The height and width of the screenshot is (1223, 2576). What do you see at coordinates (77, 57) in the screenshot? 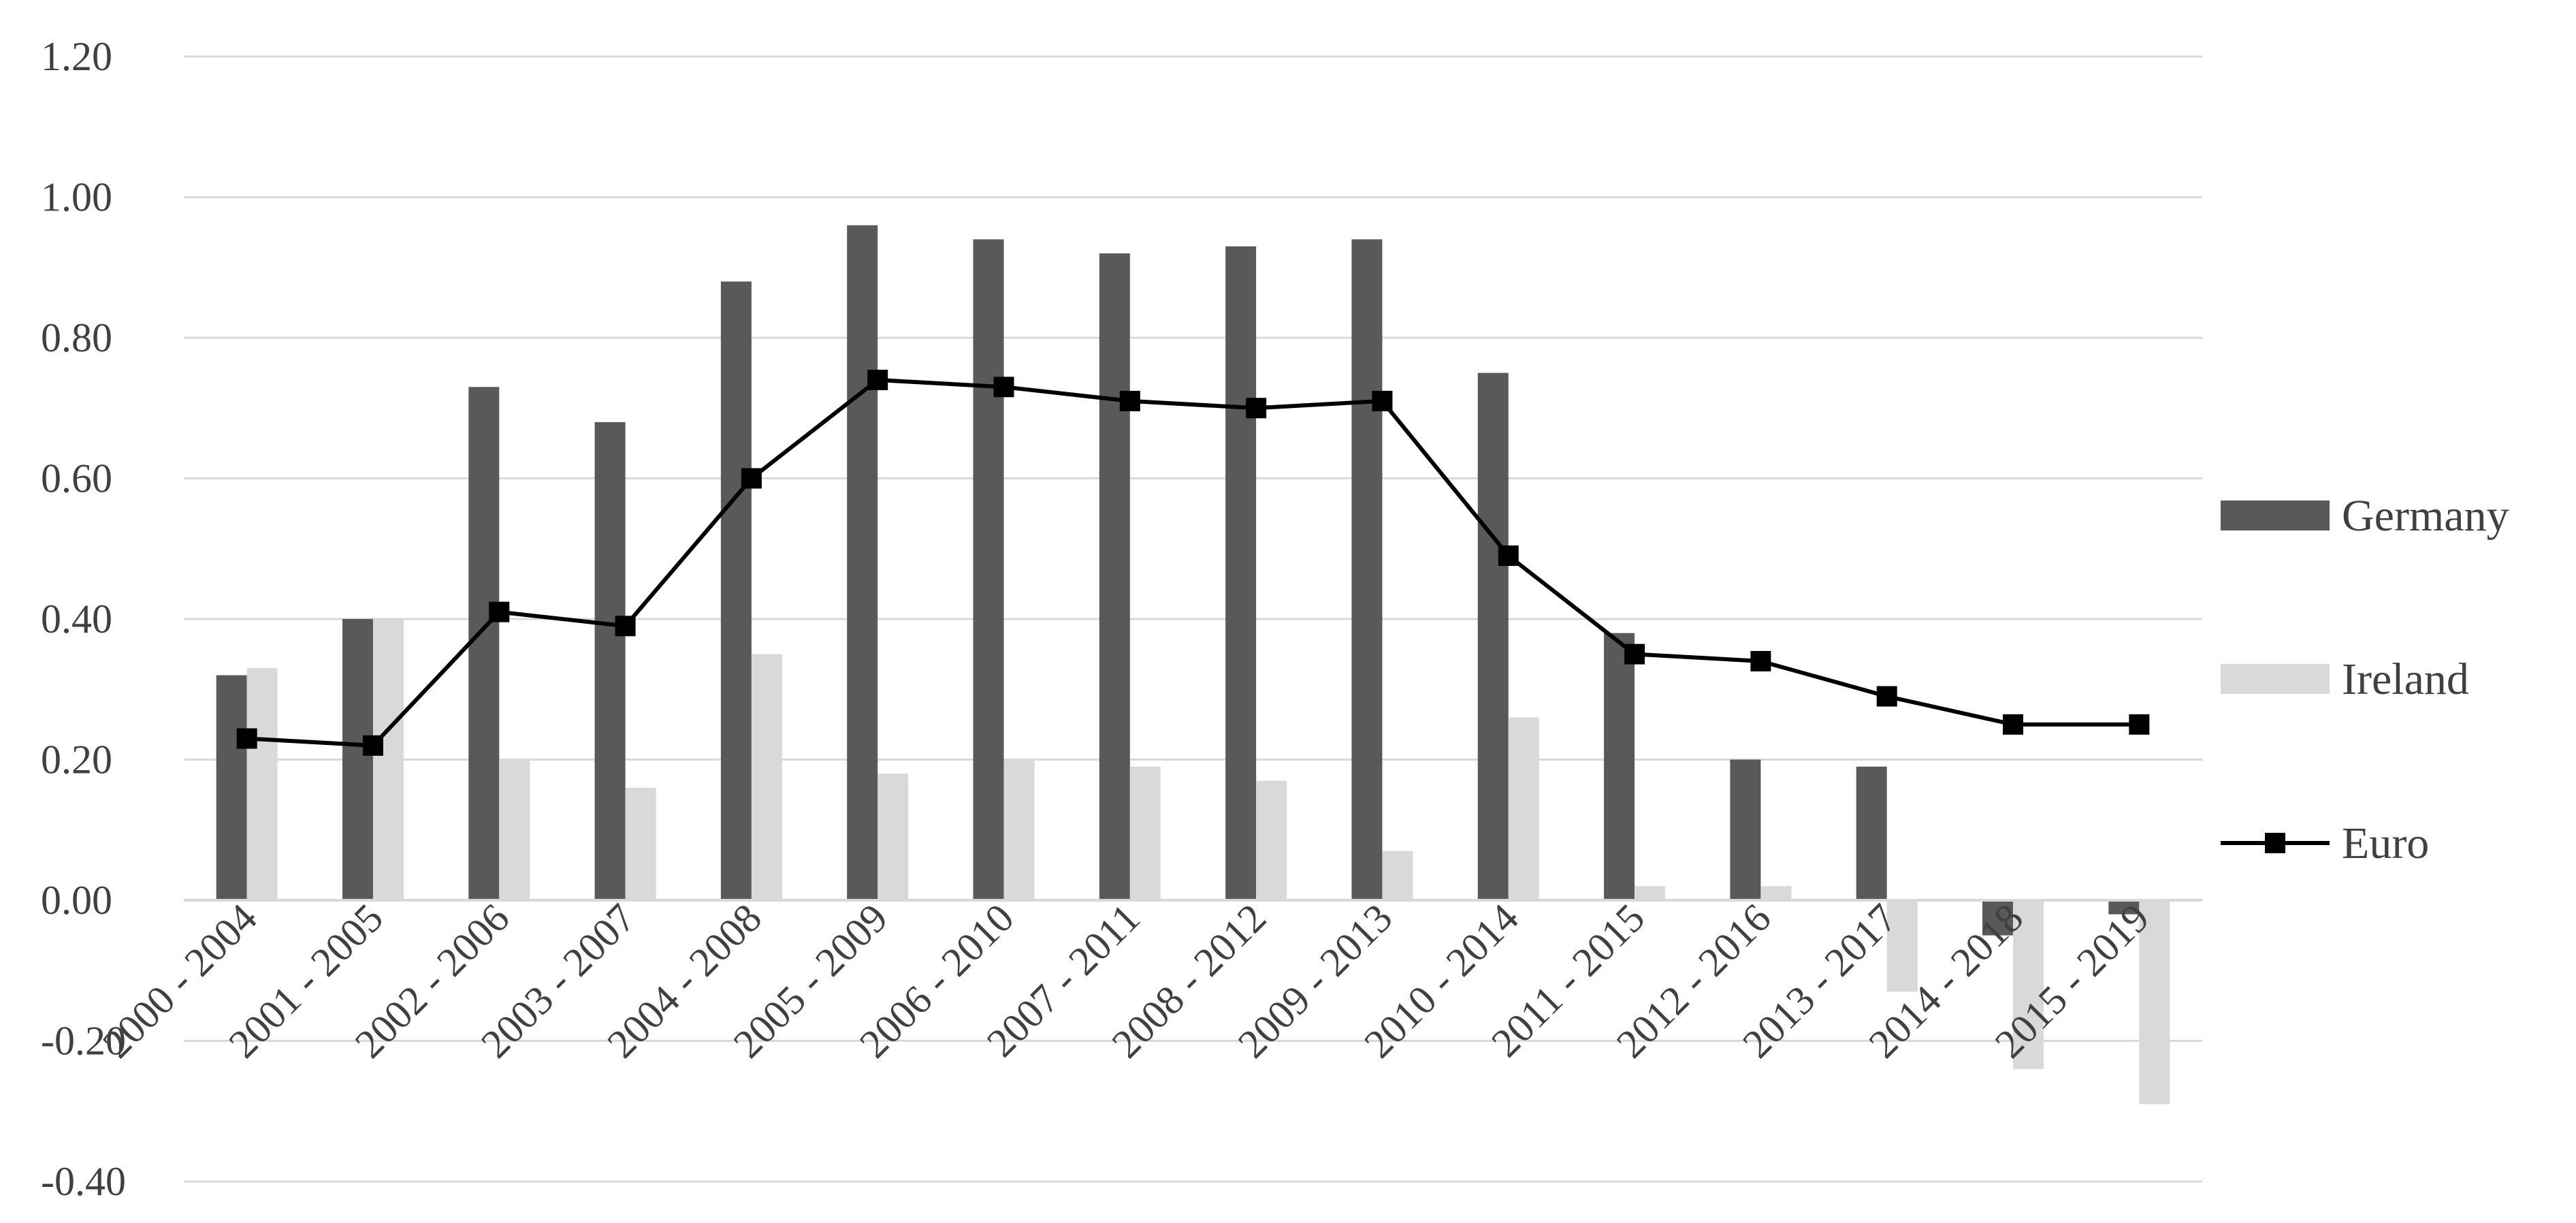
I see `y-tick-label: 1.20` at bounding box center [77, 57].